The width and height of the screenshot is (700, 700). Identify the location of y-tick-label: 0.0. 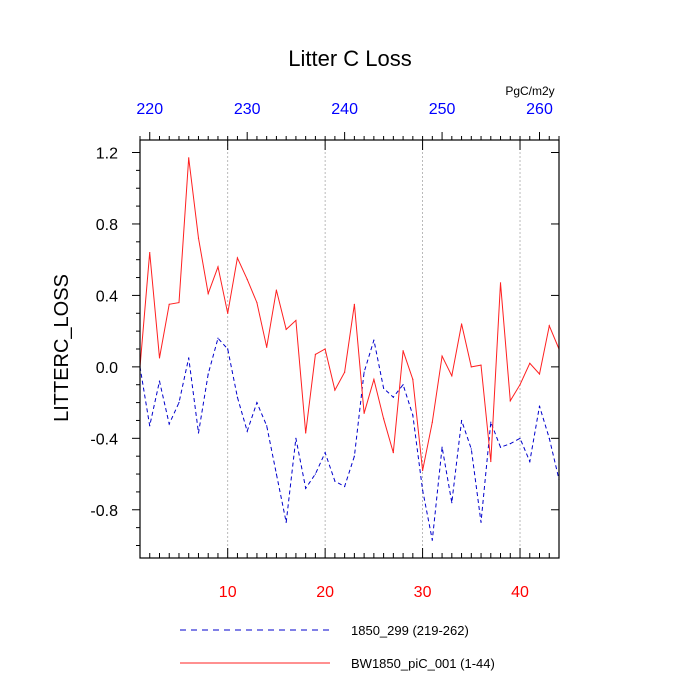
(107, 368).